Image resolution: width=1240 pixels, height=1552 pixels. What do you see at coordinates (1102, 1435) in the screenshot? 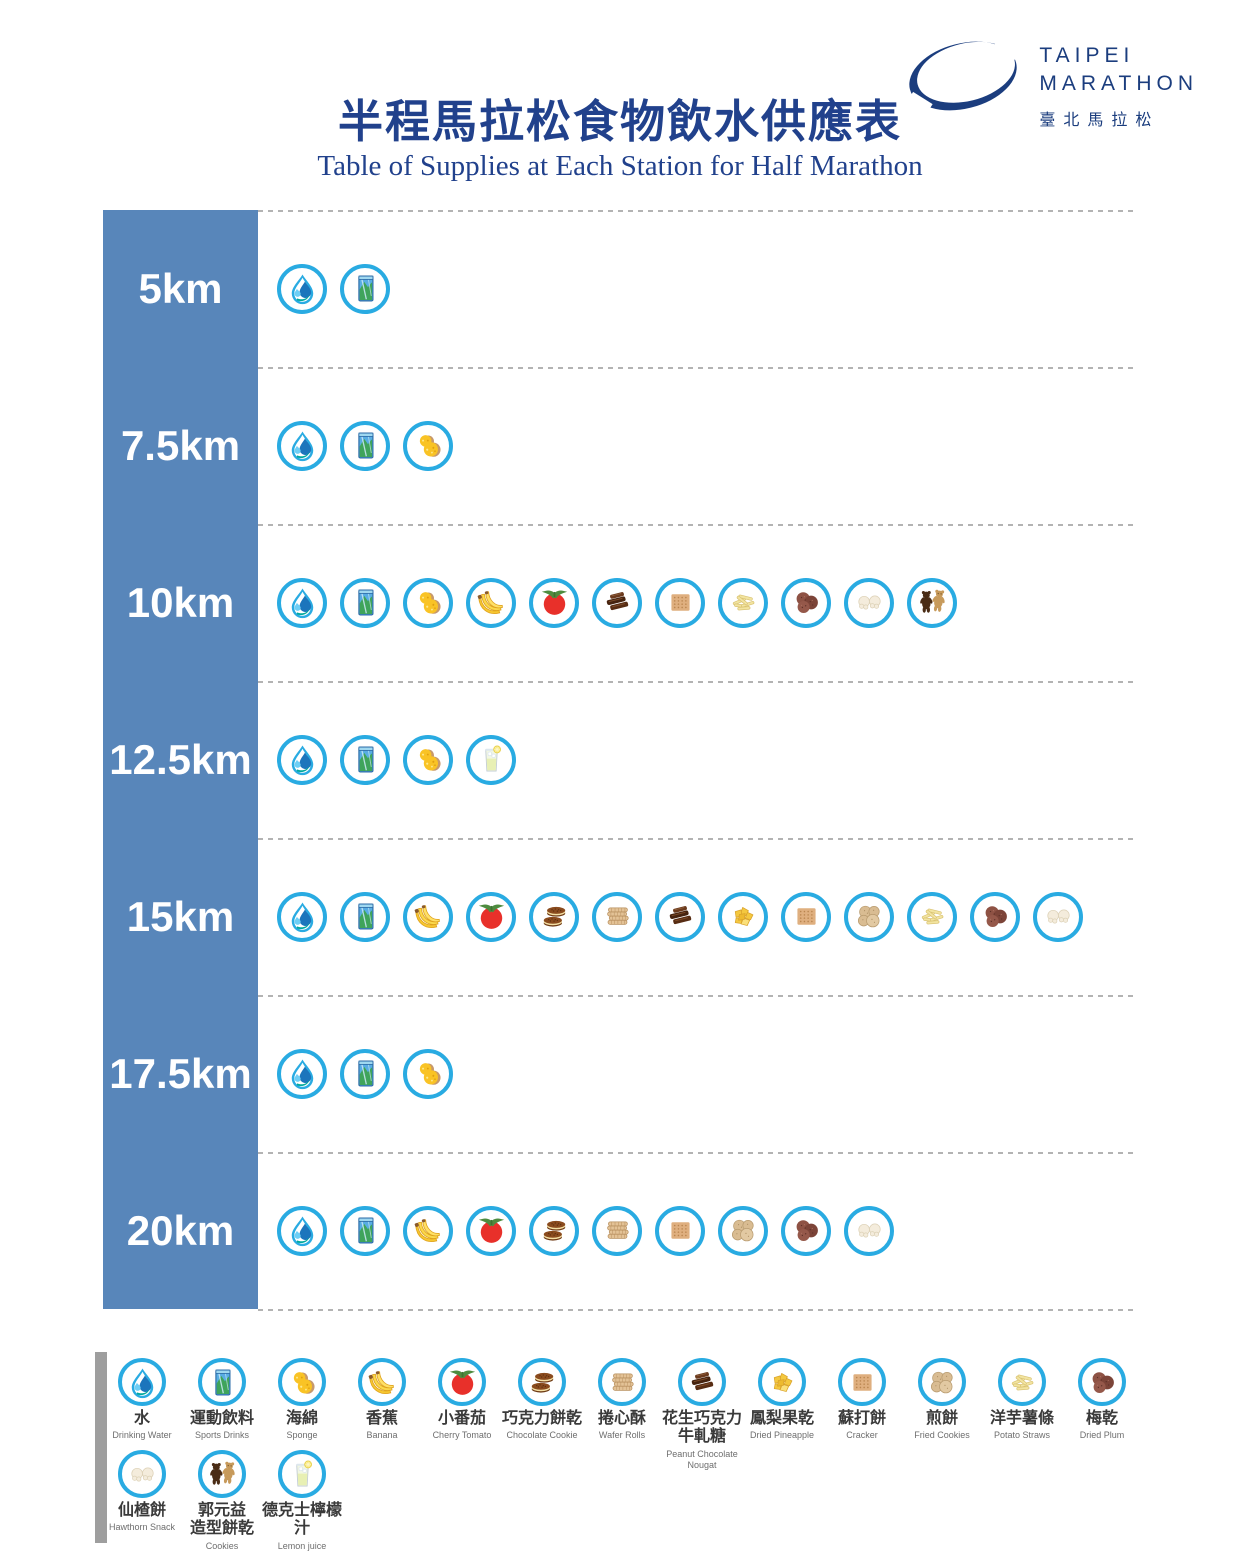
I see `legend-label-en: Dried Plum` at bounding box center [1102, 1435].